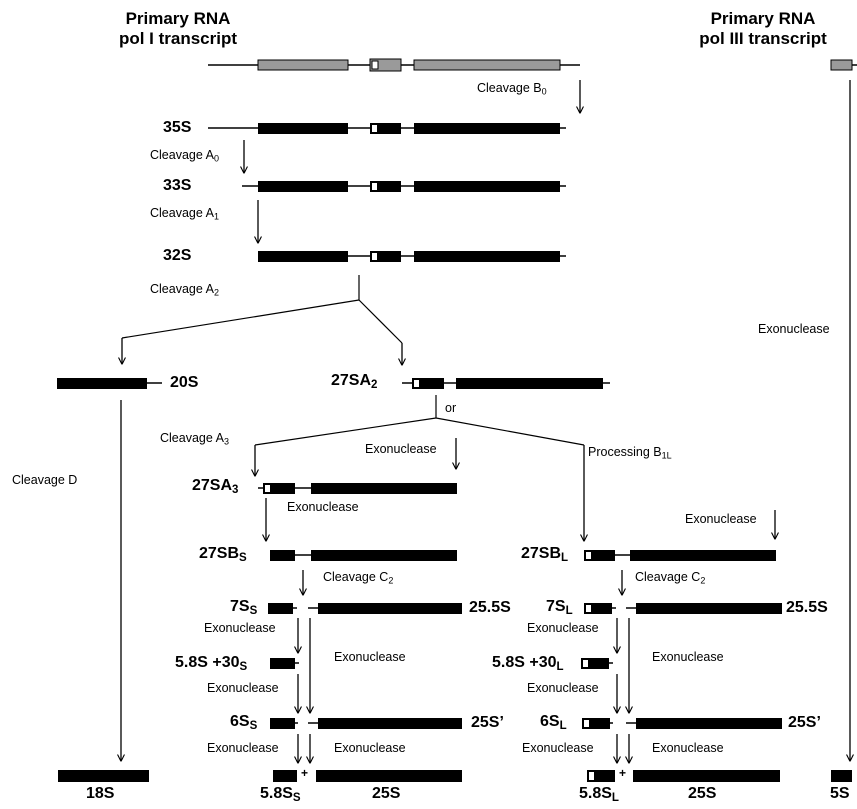 The image size is (857, 809). Describe the element at coordinates (216, 292) in the screenshot. I see `step-cleavage-a2-sub: 2` at that location.